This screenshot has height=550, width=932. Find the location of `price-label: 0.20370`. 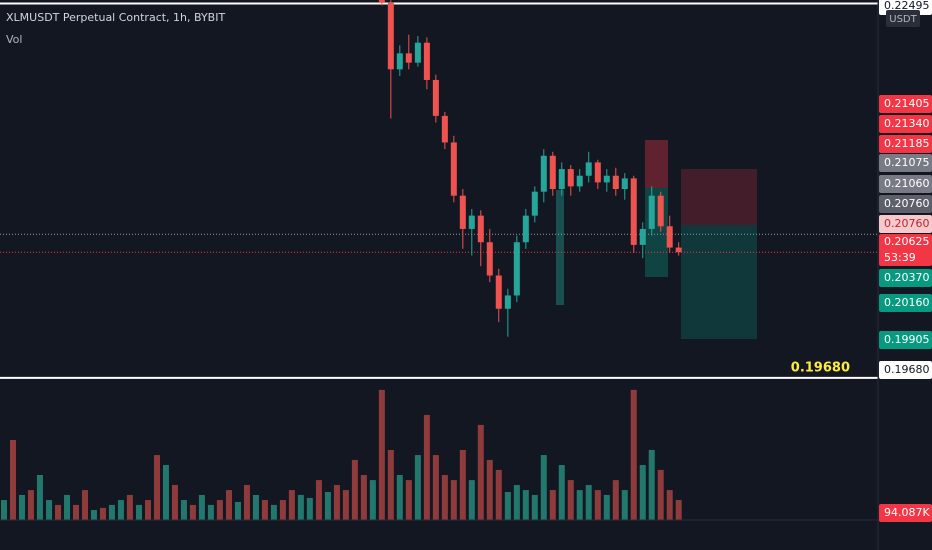

price-label: 0.20370 is located at coordinates (907, 277).